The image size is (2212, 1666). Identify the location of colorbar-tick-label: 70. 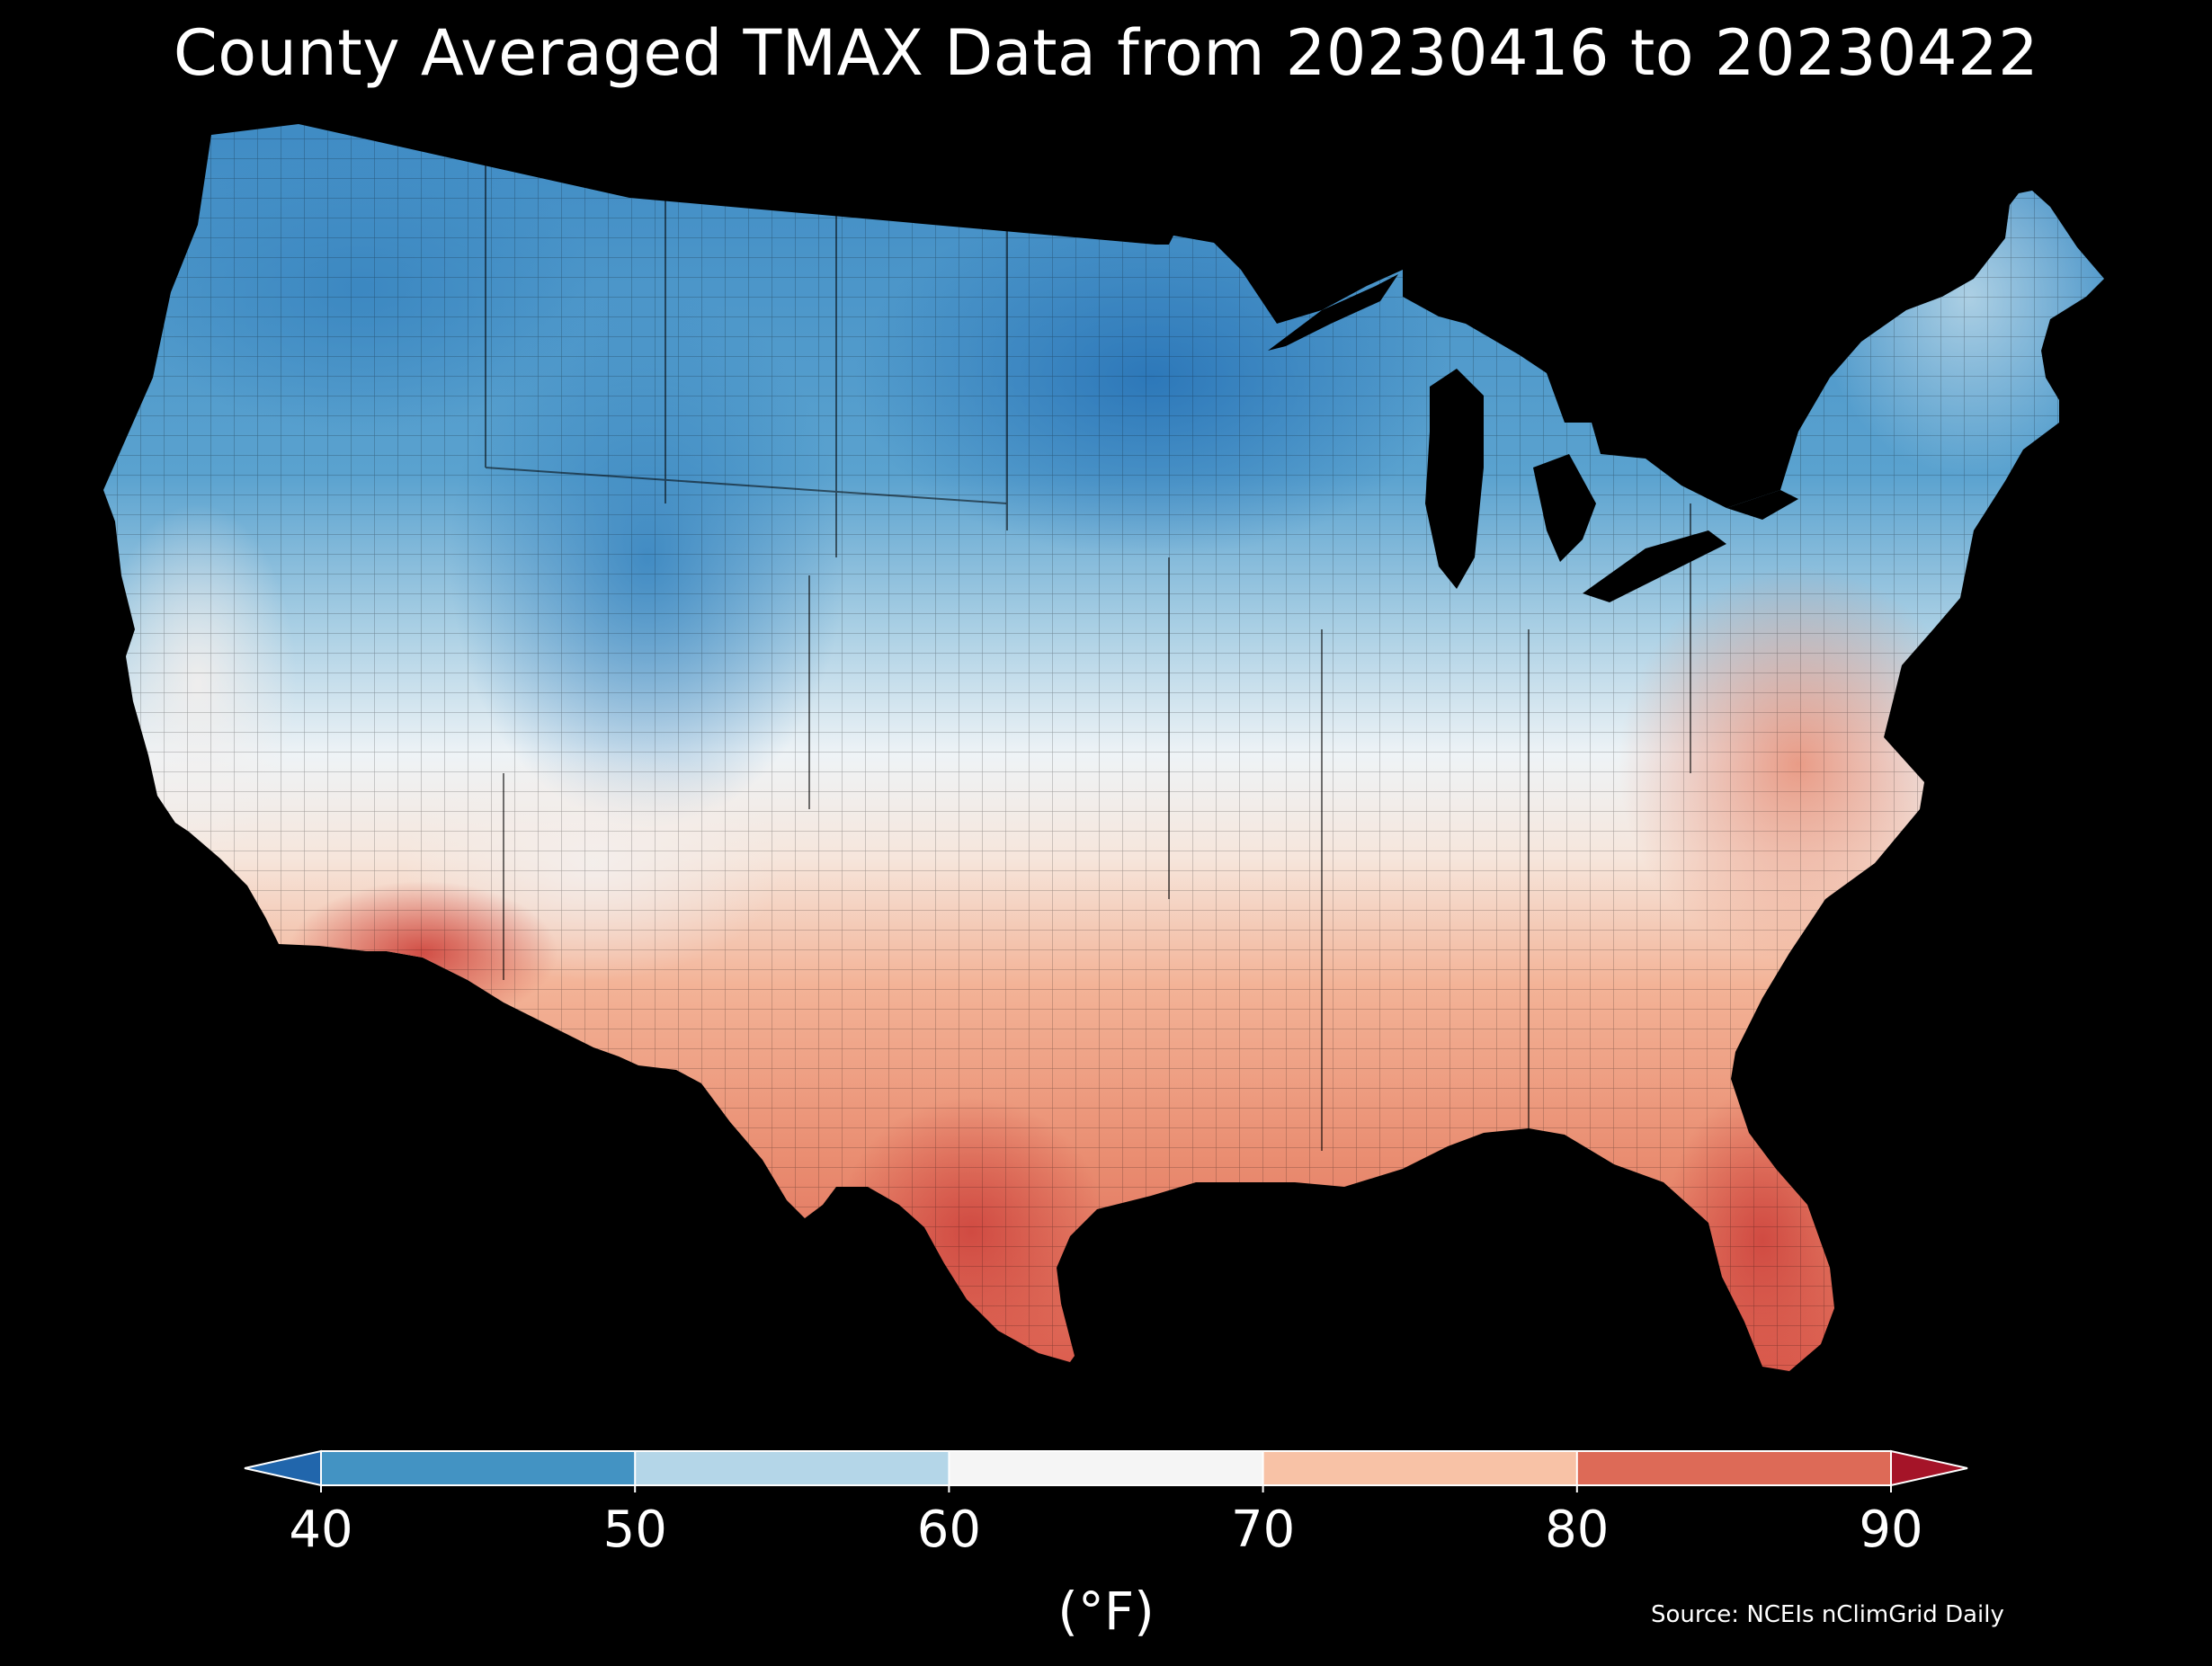
(1263, 1530).